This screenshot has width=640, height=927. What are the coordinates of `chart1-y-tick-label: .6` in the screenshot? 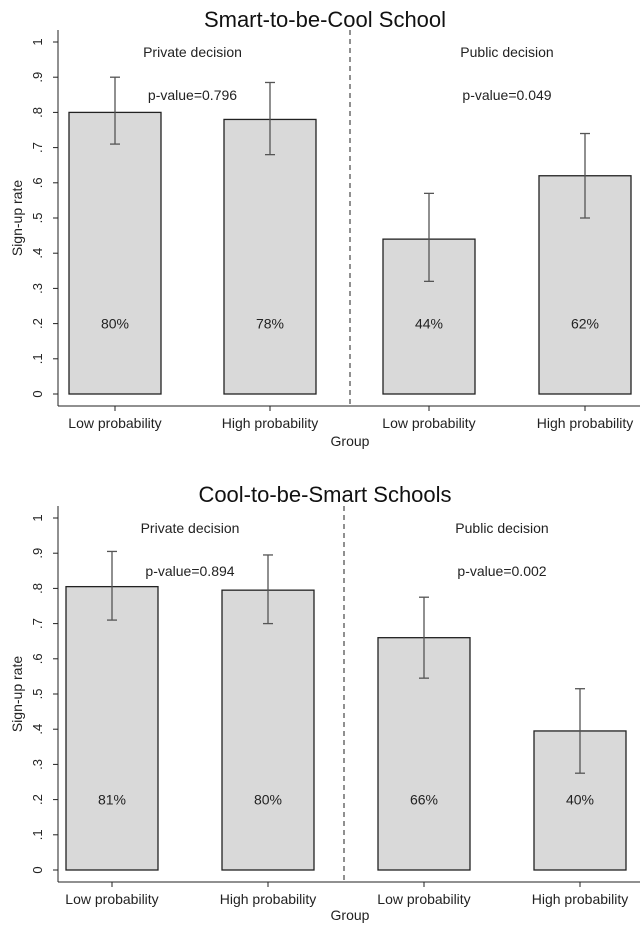 It's located at (37, 182).